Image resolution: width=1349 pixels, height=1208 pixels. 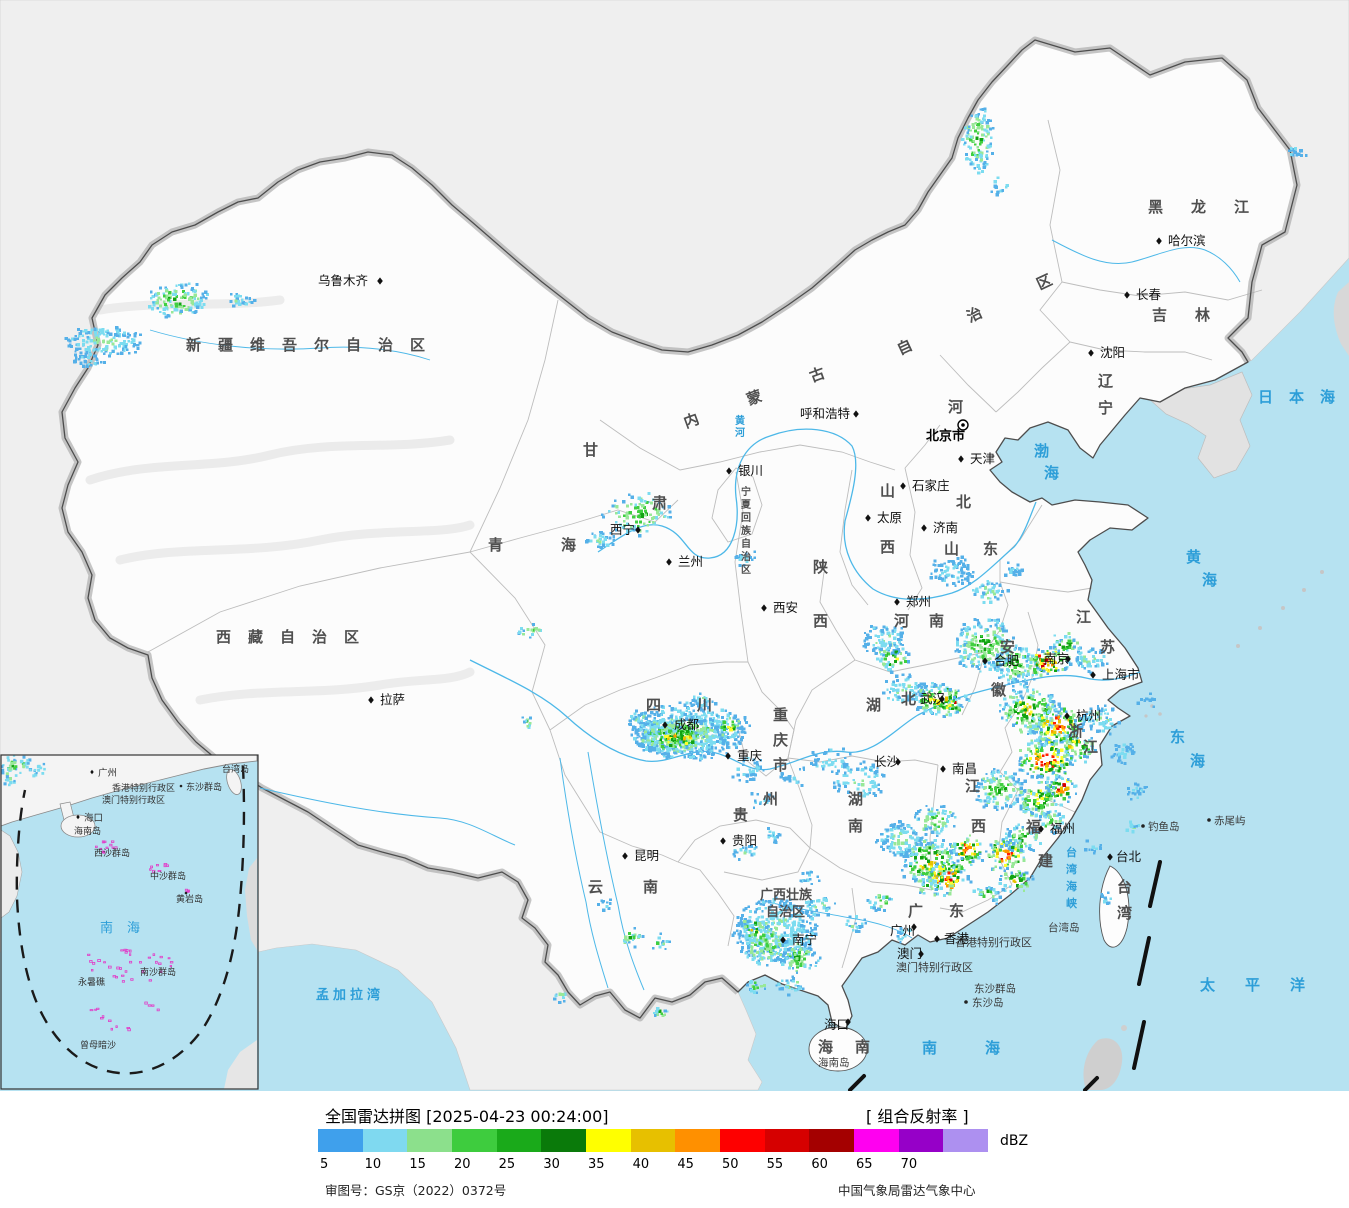 What do you see at coordinates (280, 500) in the screenshot?
I see `terrain-shading` at bounding box center [280, 500].